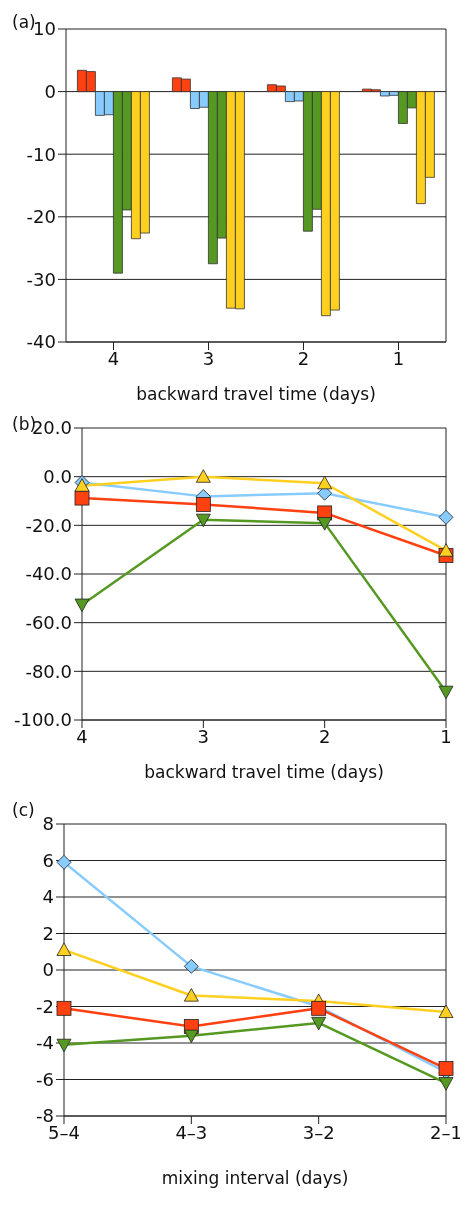 This screenshot has width=468, height=1214. I want to click on chart-title: (c), so click(23, 810).